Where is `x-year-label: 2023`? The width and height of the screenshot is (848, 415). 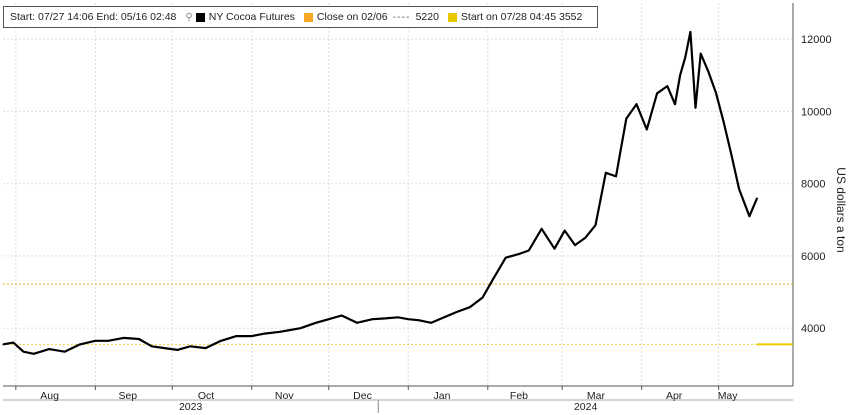 x-year-label: 2023 is located at coordinates (191, 407).